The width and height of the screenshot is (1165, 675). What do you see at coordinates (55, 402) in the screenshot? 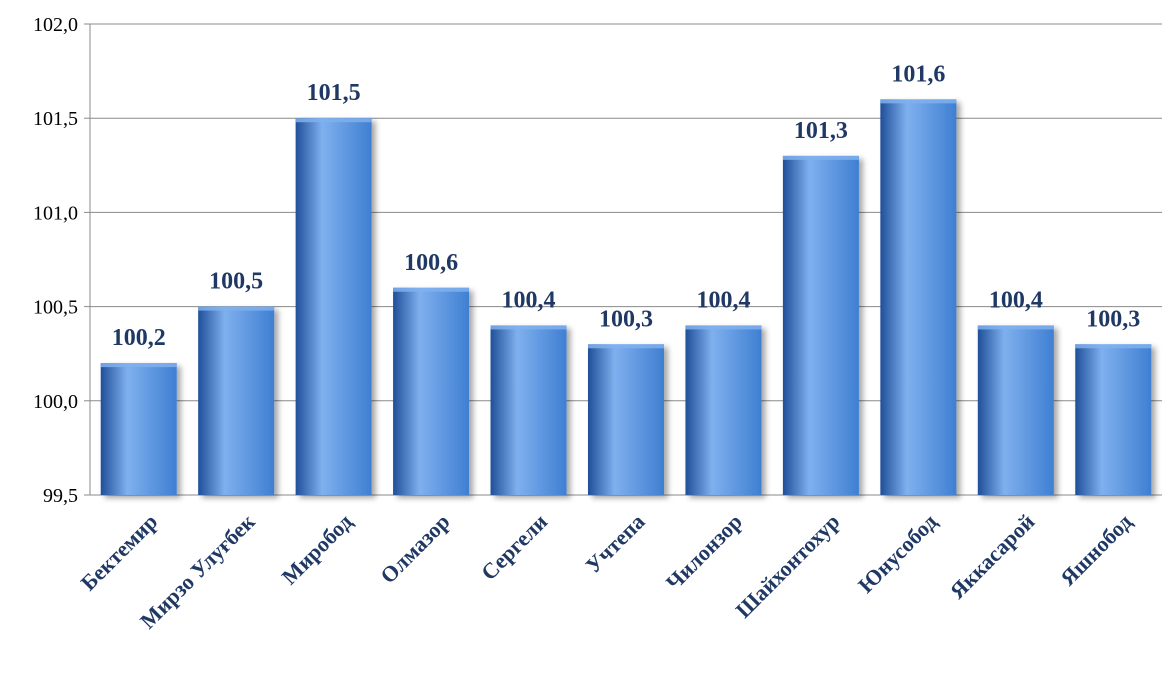
I see `y-tick-label: 100,0` at bounding box center [55, 402].